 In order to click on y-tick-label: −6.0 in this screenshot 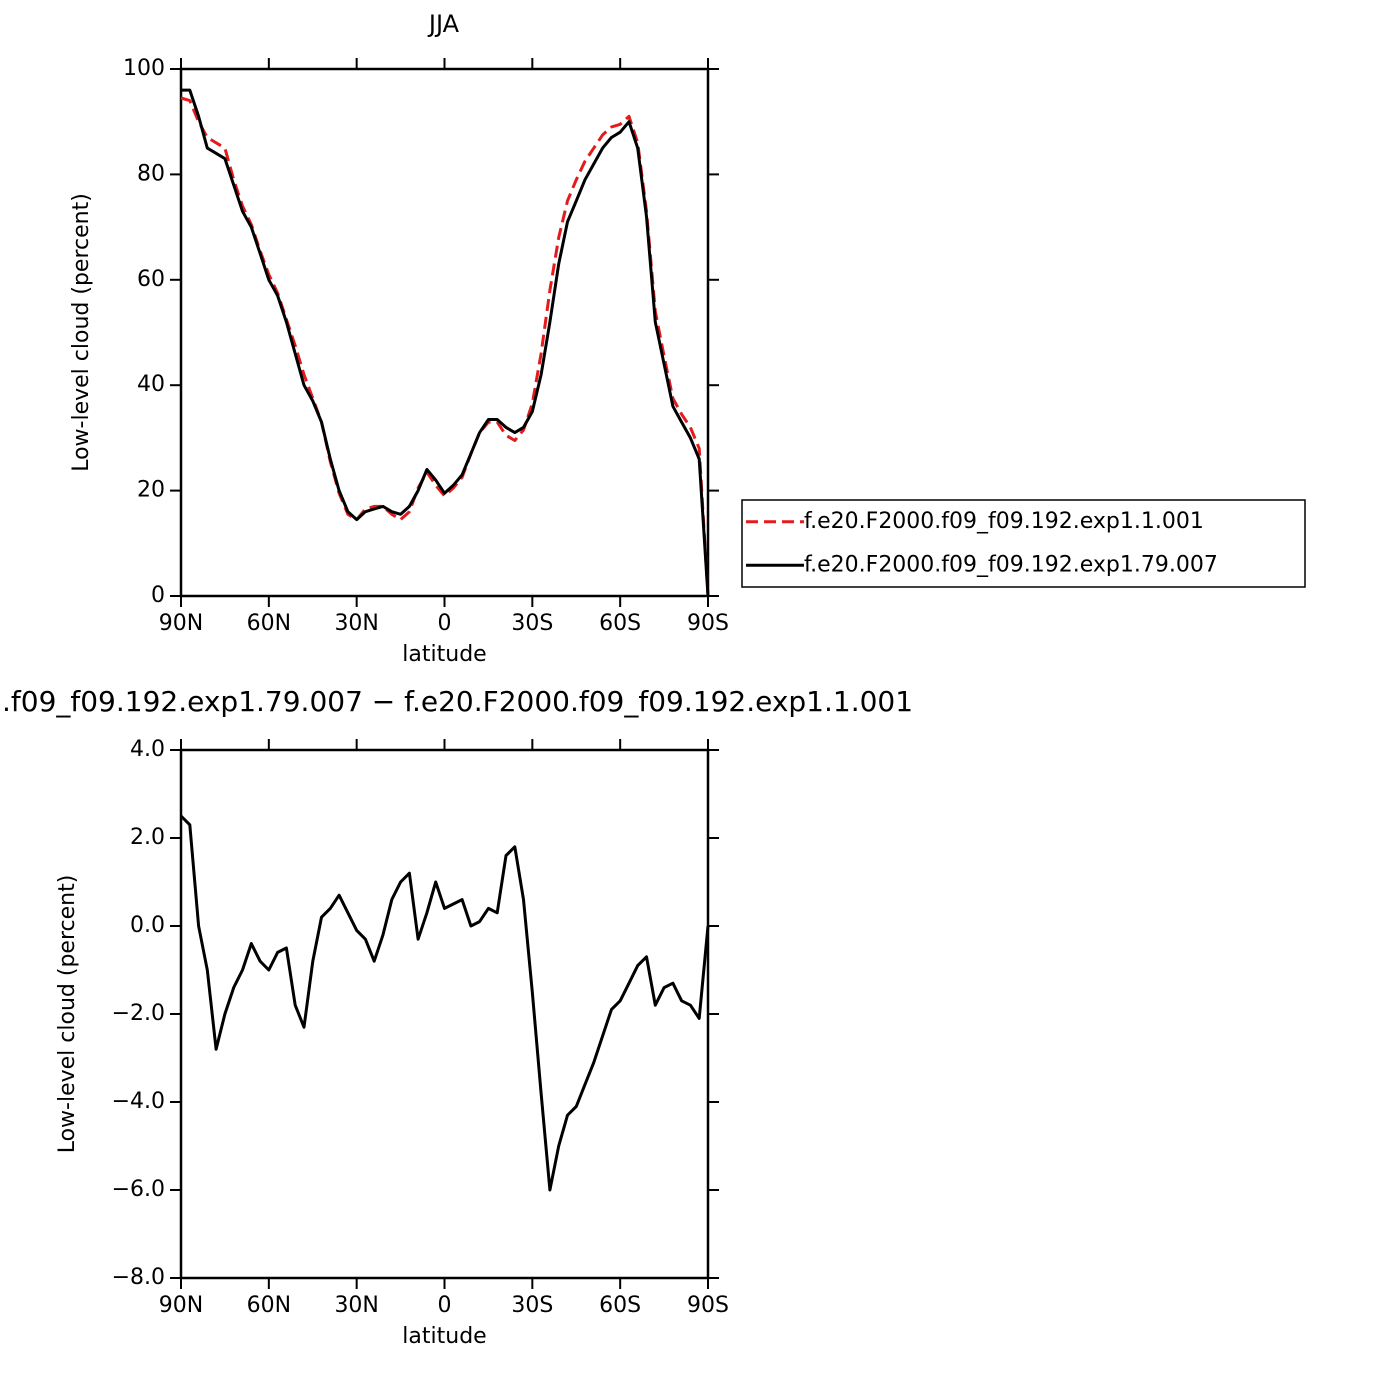, I will do `click(138, 1189)`.